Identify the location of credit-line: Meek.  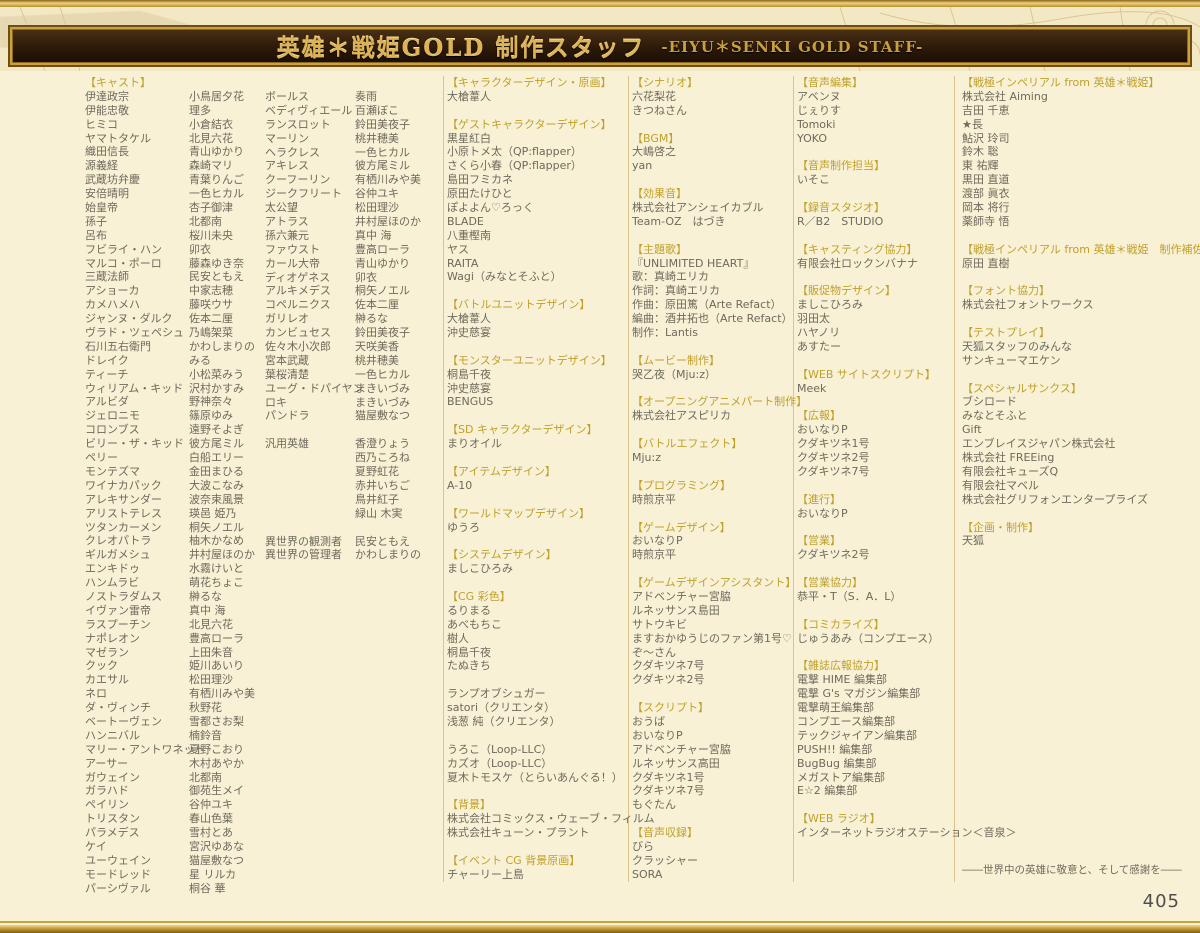
(812, 388).